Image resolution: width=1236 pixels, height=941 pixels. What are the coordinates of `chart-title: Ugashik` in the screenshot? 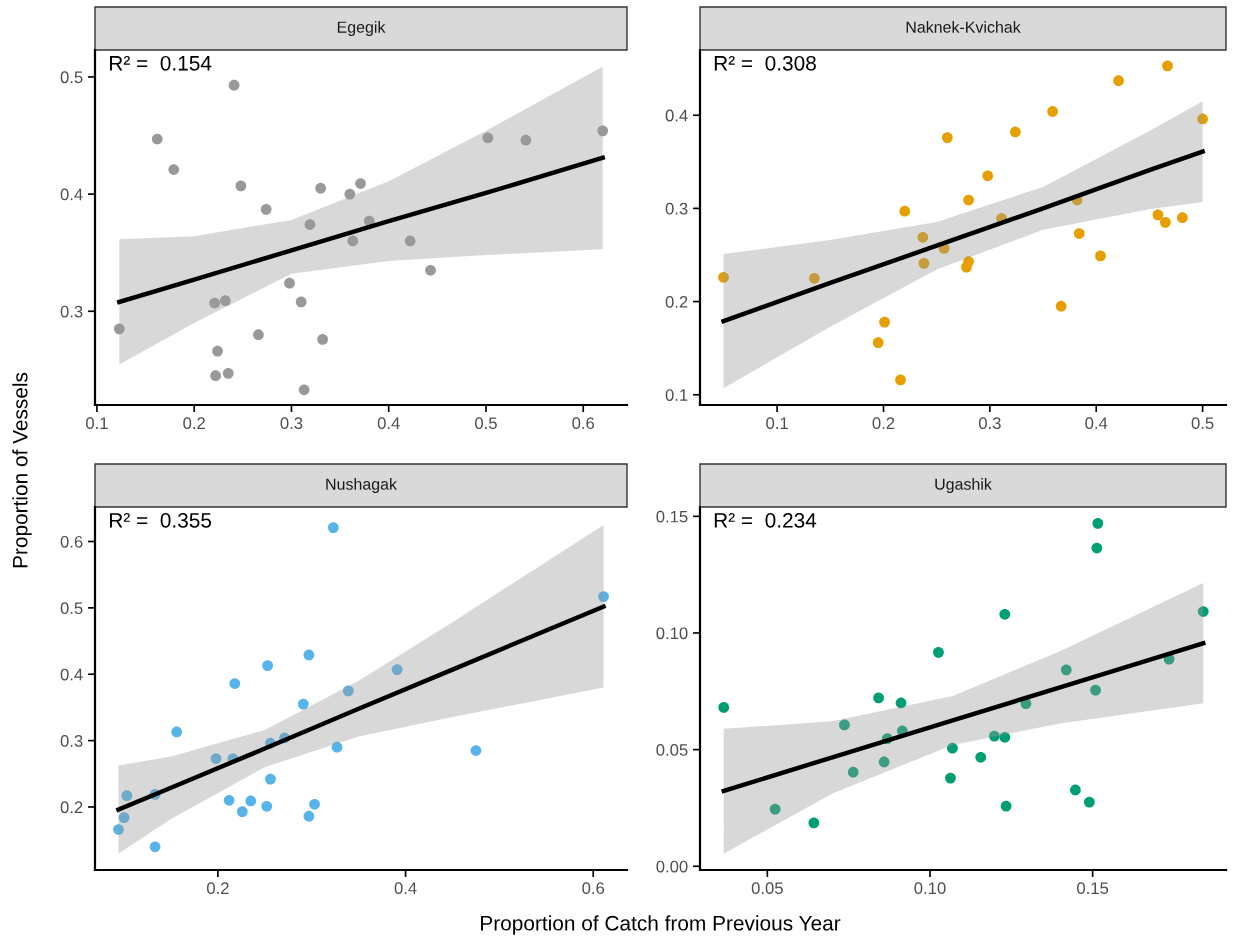 It's located at (963, 485).